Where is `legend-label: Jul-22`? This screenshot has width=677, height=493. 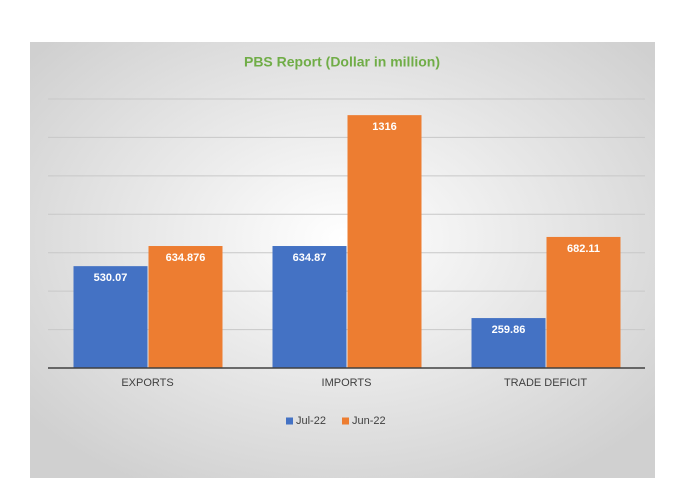 legend-label: Jul-22 is located at coordinates (311, 421).